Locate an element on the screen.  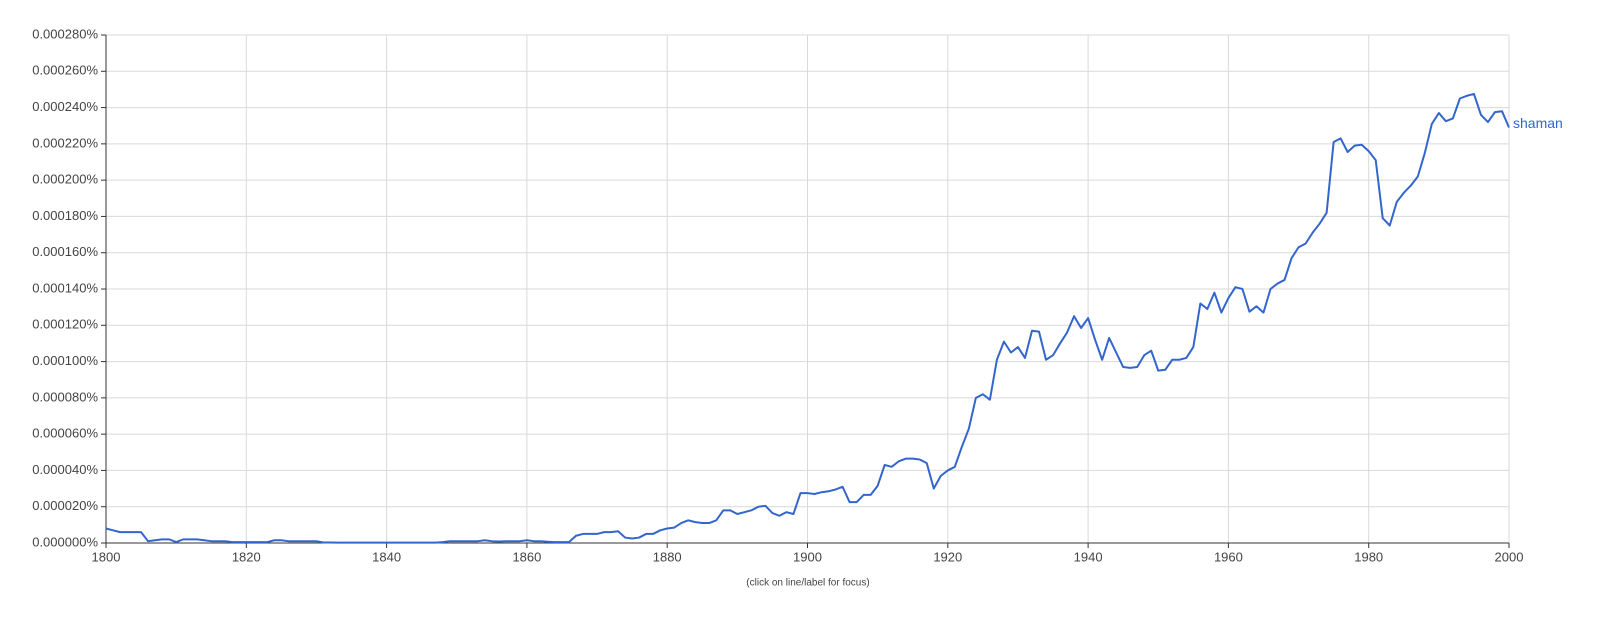
x-tick-label: 1940 is located at coordinates (1088, 556).